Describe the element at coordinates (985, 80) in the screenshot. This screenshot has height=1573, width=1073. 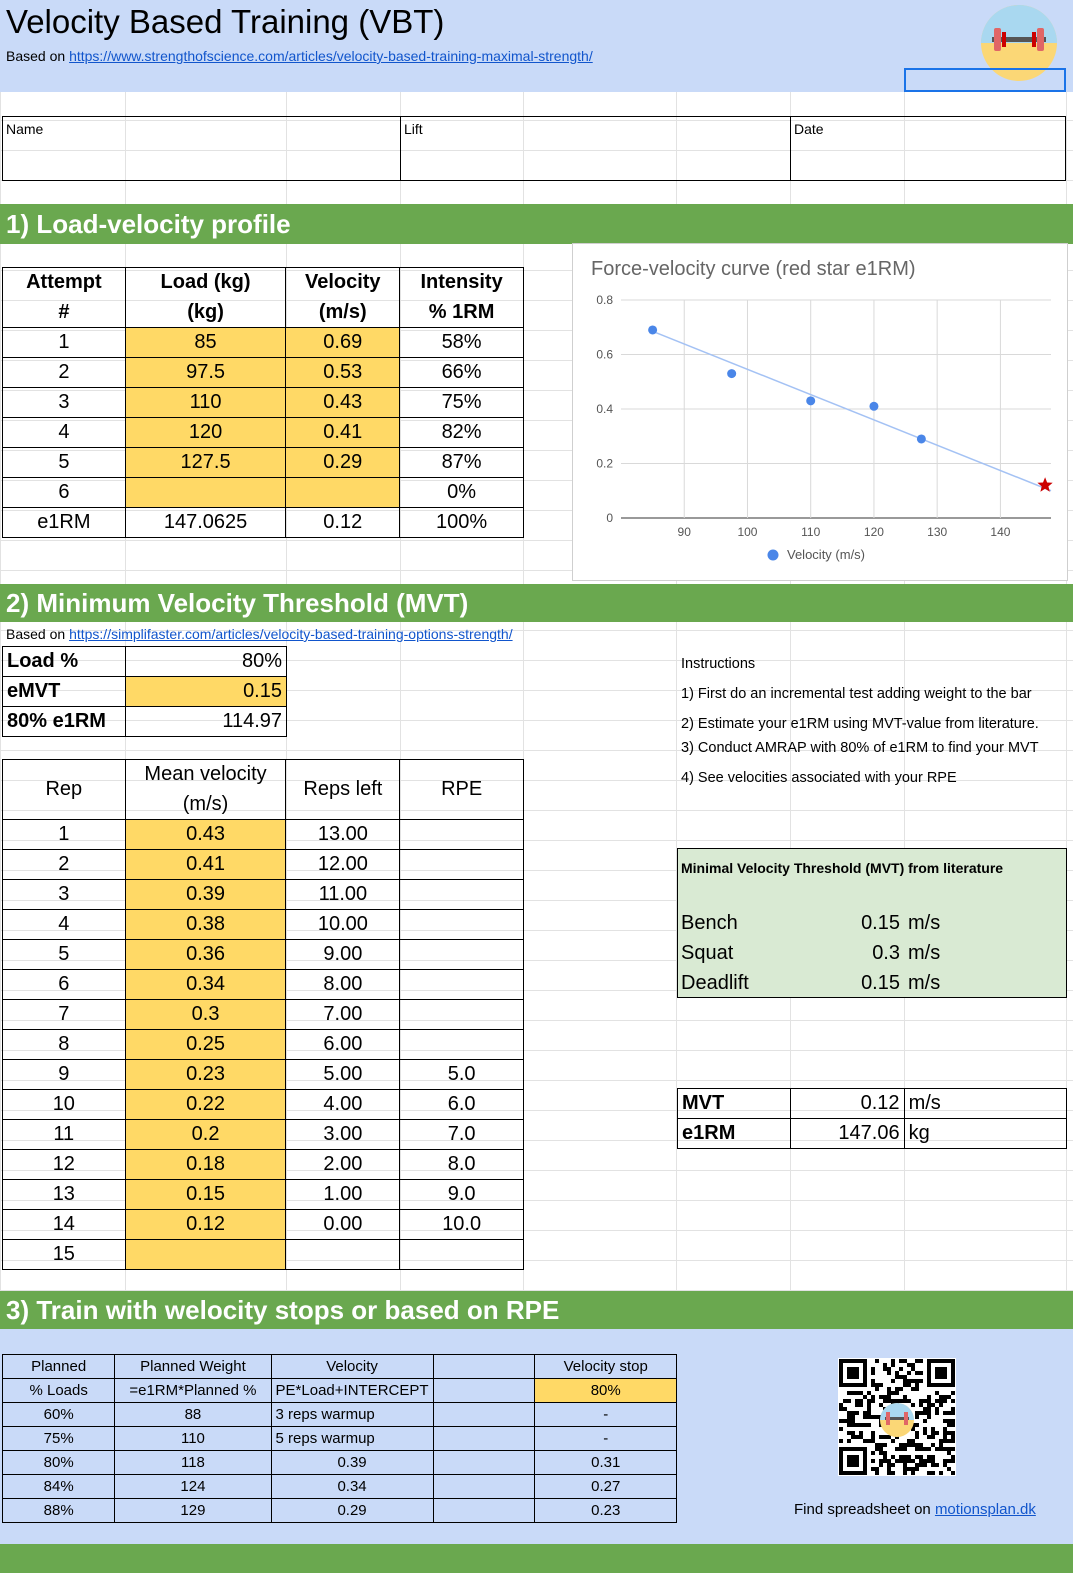
I see `selected-cell` at that location.